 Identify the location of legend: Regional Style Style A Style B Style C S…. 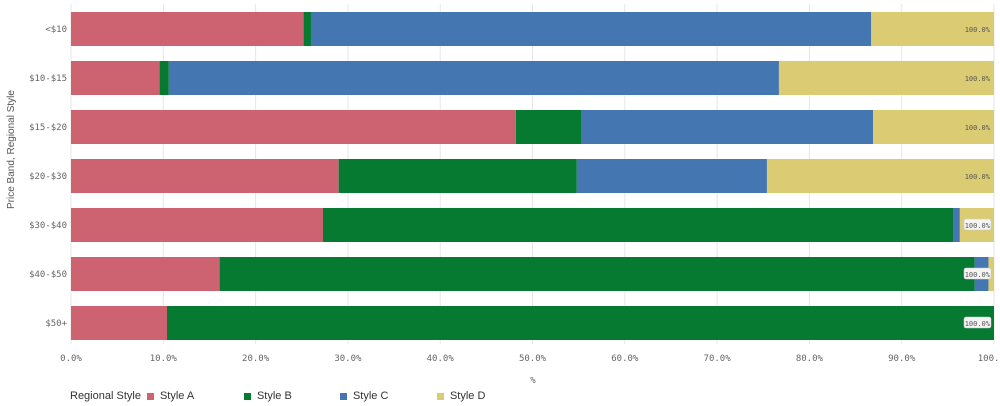
(288, 396).